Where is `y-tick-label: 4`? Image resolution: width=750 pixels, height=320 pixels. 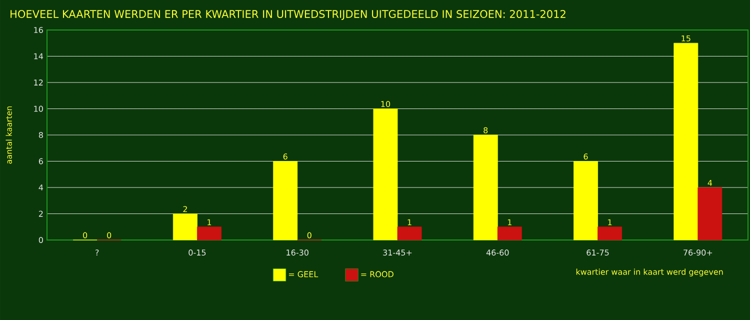
y-tick-label: 4 is located at coordinates (41, 187).